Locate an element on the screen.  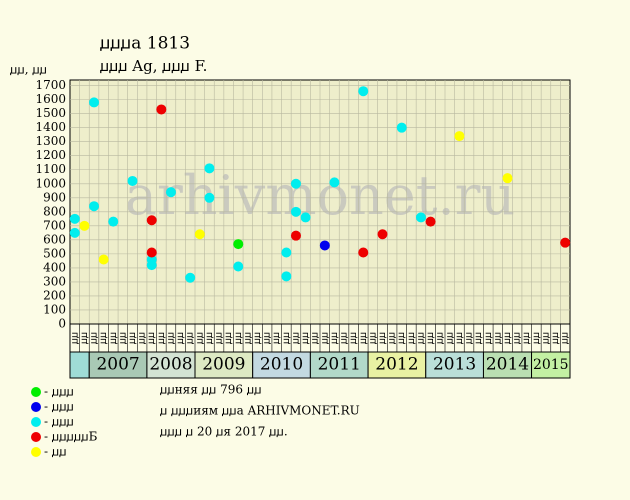
y-tick-label: 700 is located at coordinates (54, 225).